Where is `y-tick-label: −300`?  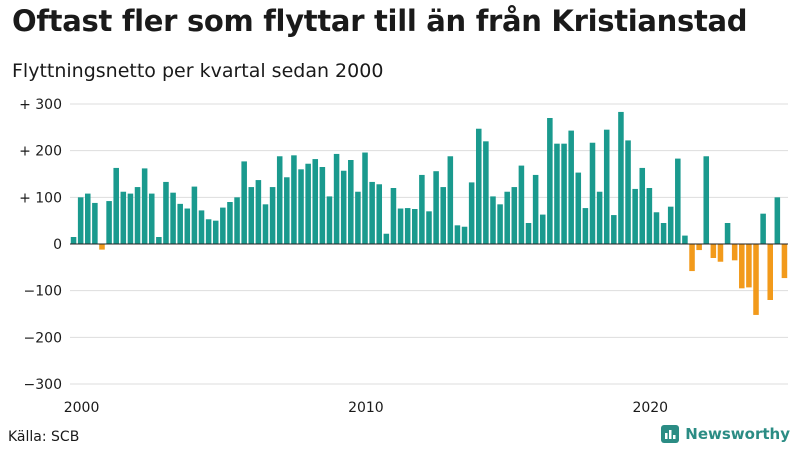
y-tick-label: −300 is located at coordinates (43, 385).